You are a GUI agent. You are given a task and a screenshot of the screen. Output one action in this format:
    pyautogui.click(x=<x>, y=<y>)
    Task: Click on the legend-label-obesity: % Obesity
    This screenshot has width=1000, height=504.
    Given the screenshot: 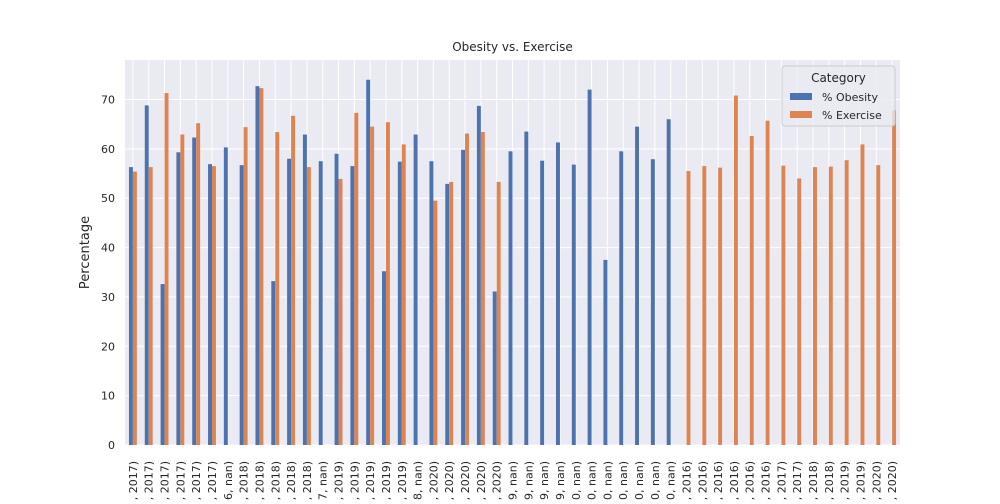 What is the action you would take?
    pyautogui.click(x=850, y=97)
    